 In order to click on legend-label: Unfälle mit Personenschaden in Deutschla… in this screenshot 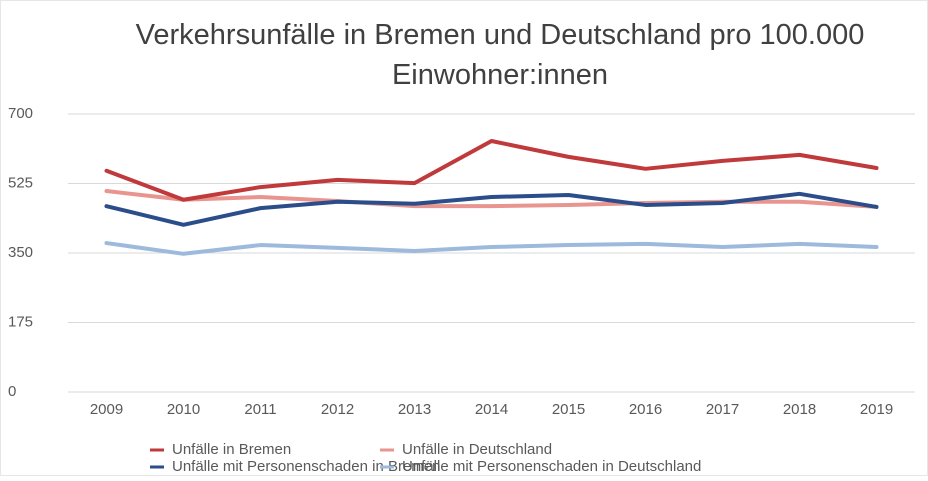, I will do `click(551, 466)`.